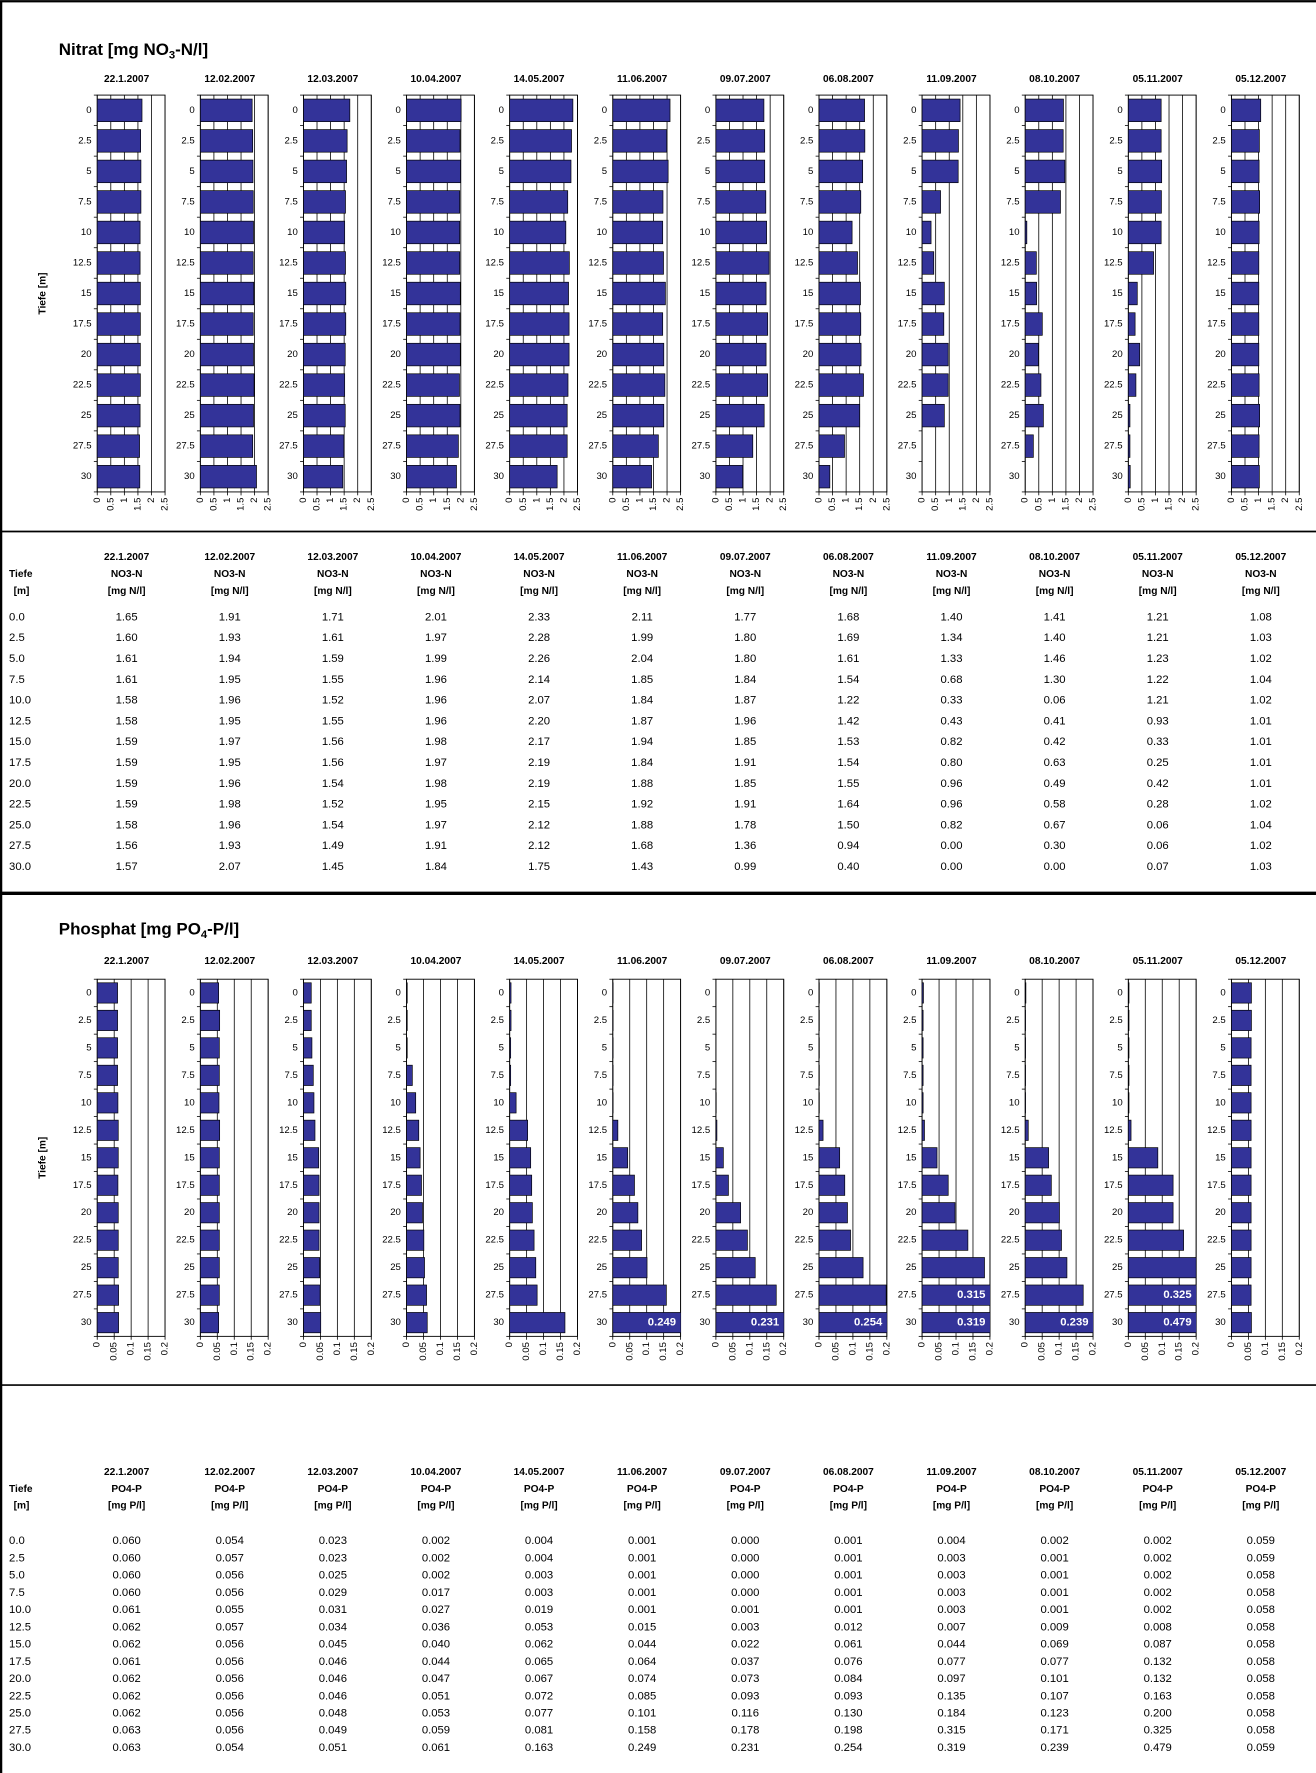  Describe the element at coordinates (86, 1212) in the screenshot. I see `y-tick-label: 20` at that location.